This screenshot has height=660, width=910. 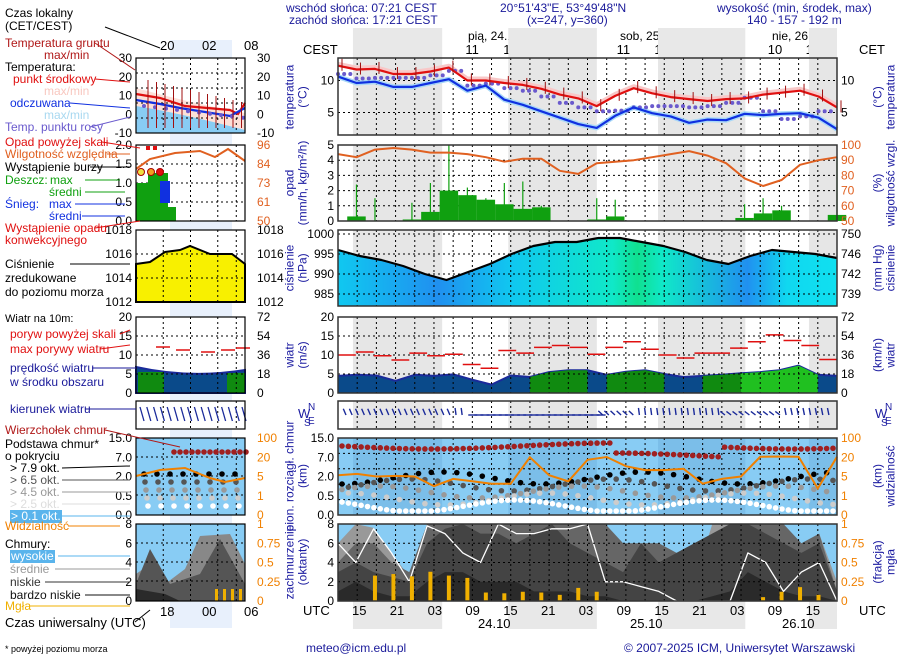 I want to click on legend-wind-green, so click(x=151, y=382).